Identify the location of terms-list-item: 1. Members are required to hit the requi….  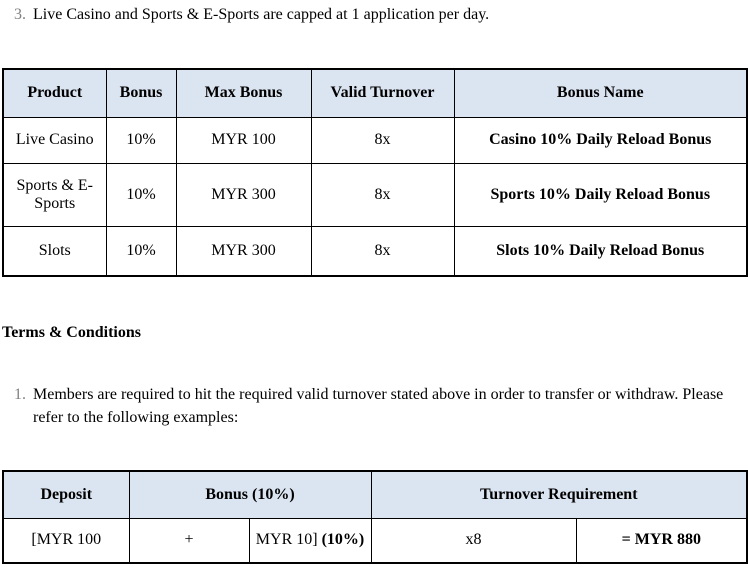
(379, 406).